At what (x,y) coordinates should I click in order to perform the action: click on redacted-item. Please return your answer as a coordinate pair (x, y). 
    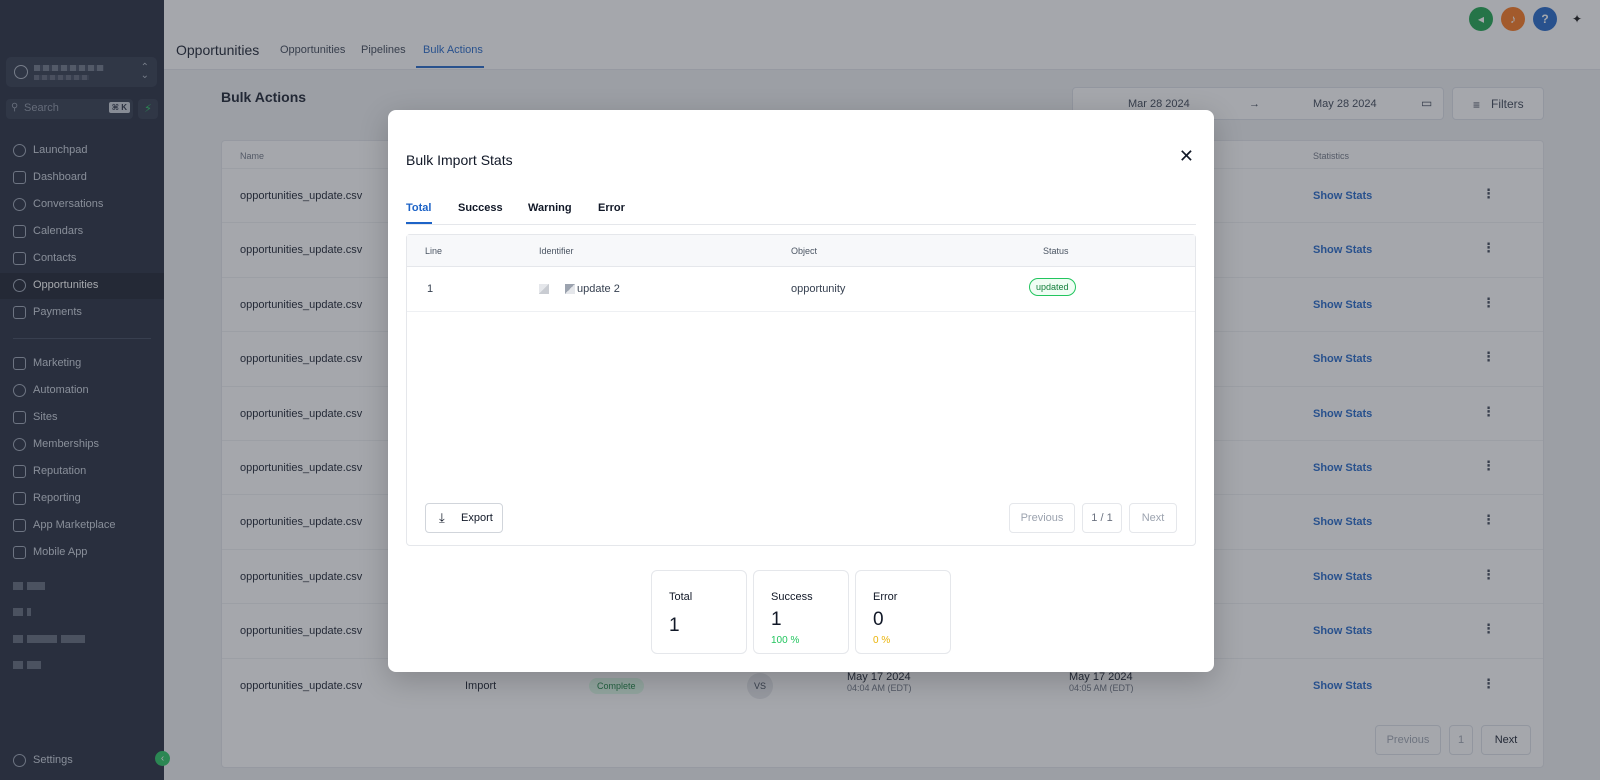
    Looking at the image, I should click on (31, 583).